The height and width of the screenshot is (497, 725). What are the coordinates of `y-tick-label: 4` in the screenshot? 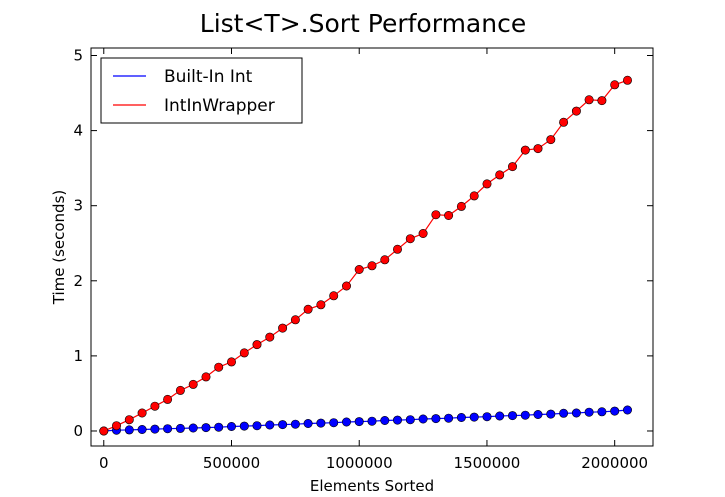 It's located at (78, 131).